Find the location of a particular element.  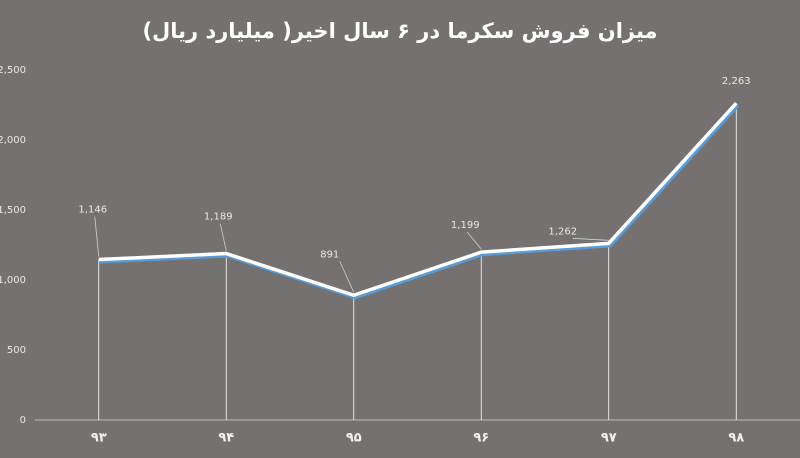

x-tick-label: ۹۳ is located at coordinates (99, 438).